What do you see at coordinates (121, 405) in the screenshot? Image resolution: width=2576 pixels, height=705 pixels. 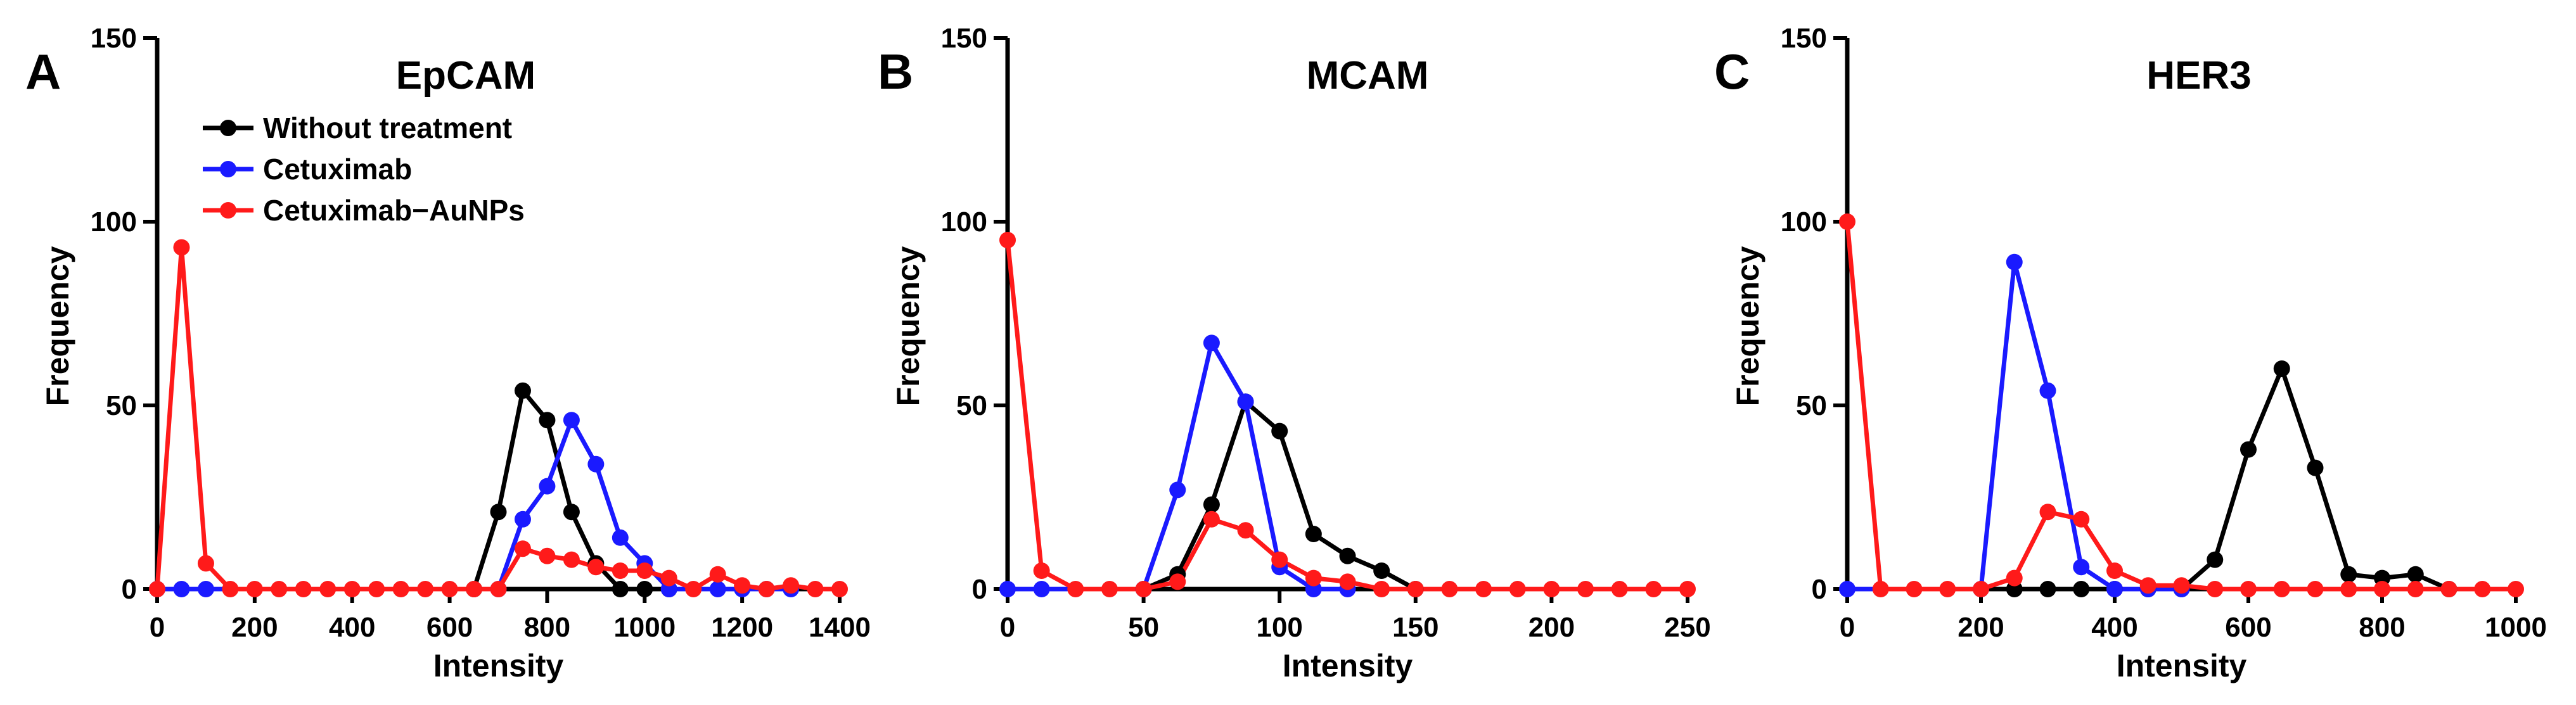 I see `panel-a-y-tick-label: 50` at bounding box center [121, 405].